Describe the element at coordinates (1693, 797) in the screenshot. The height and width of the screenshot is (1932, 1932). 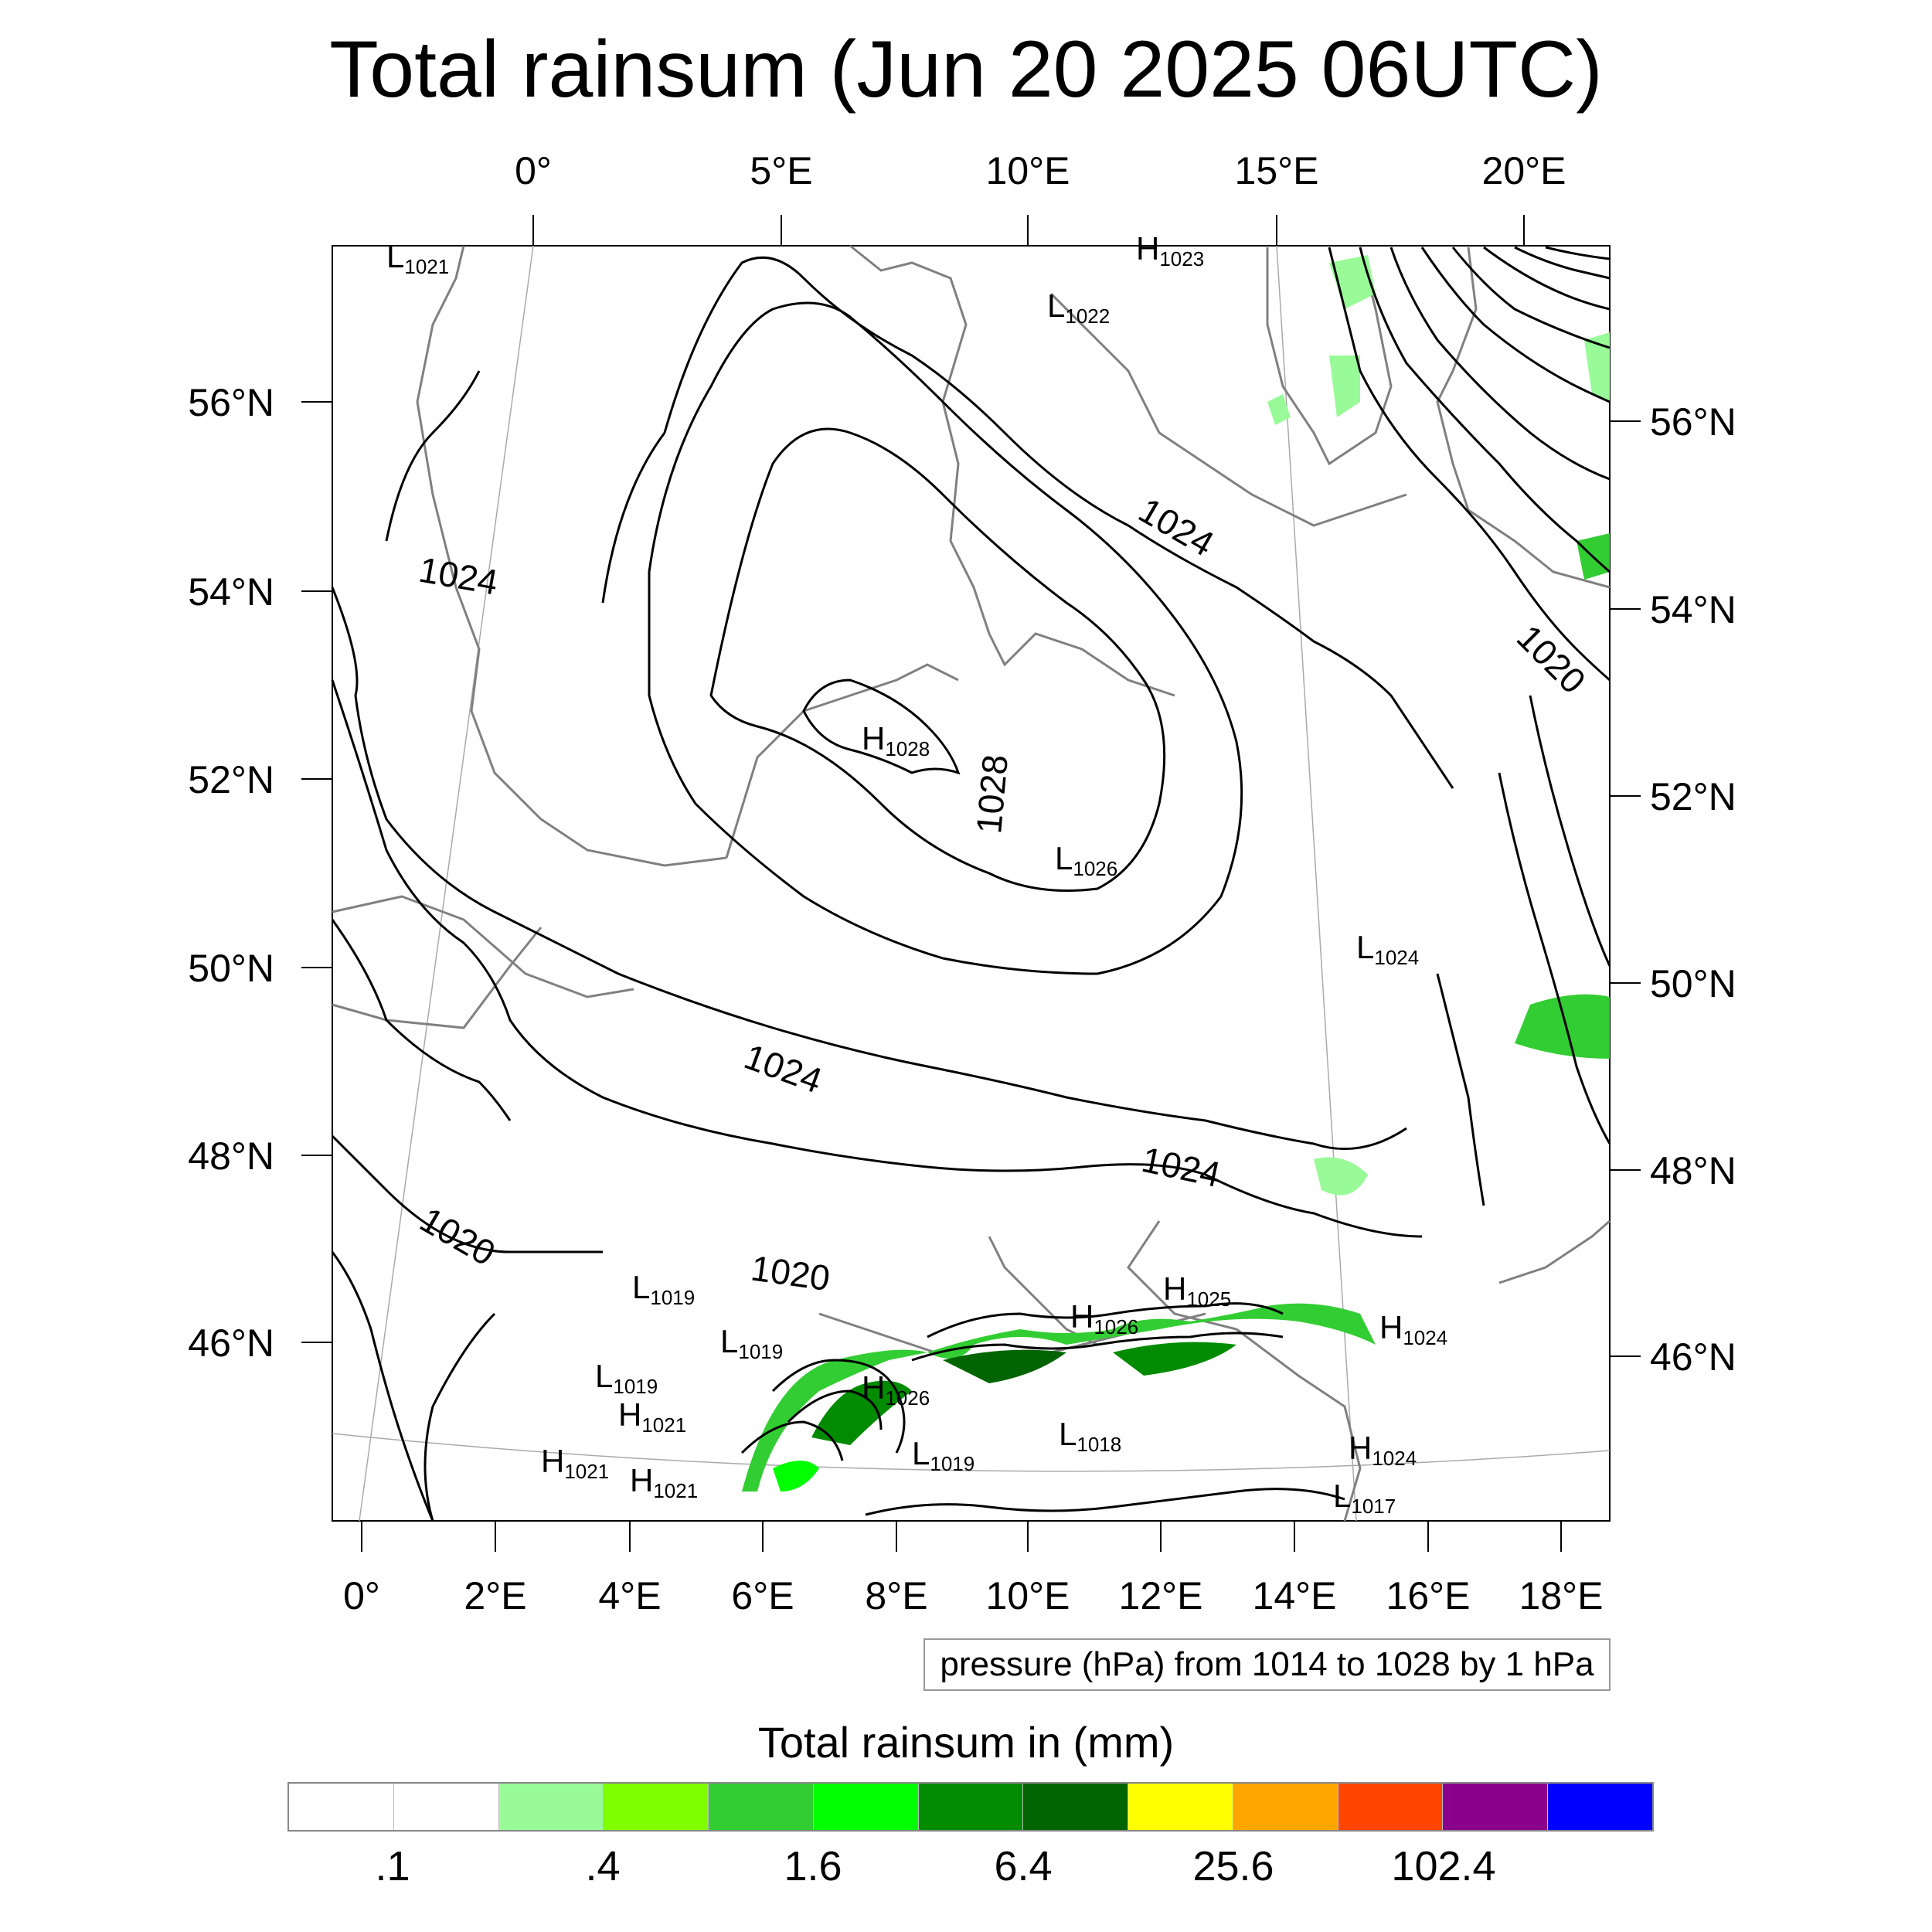
I see `right-lat-label-2: 52°N` at that location.